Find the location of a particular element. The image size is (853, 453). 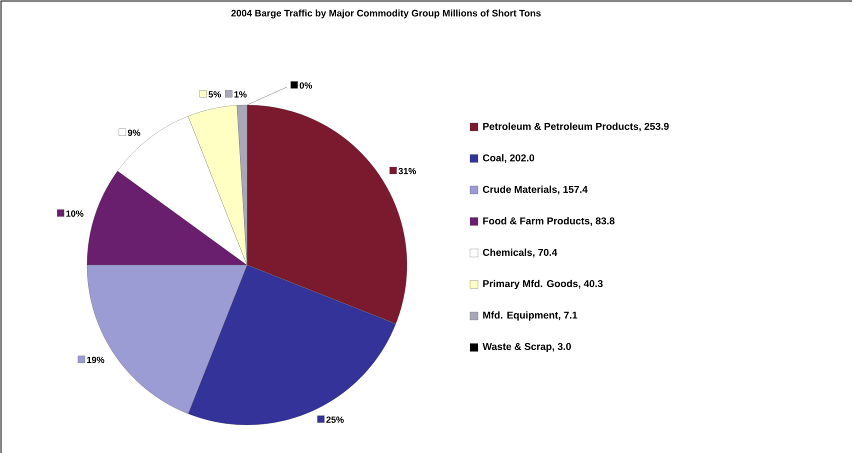

legend-label: Coal, 202.0 is located at coordinates (508, 158).